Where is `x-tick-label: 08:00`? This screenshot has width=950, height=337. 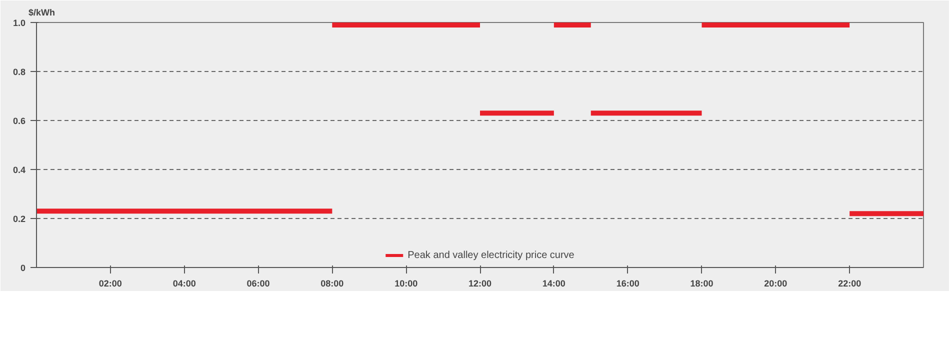 x-tick-label: 08:00 is located at coordinates (332, 283).